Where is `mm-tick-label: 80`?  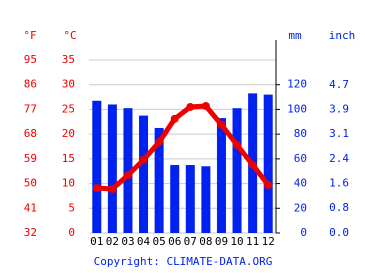
mm-tick-label: 80 is located at coordinates (300, 133).